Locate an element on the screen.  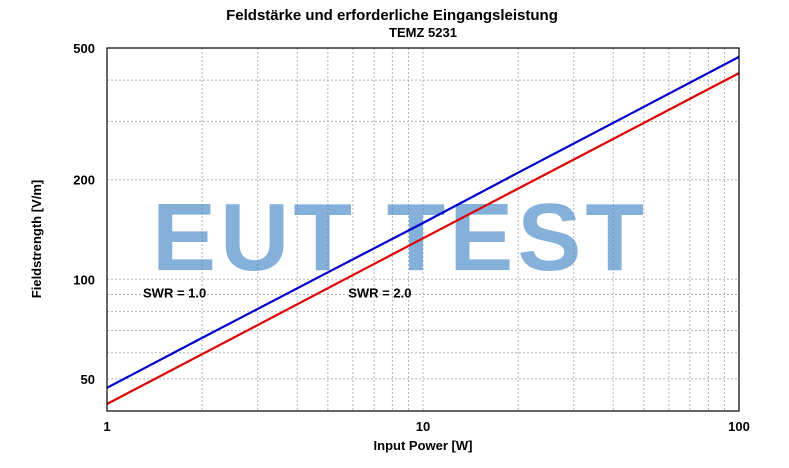
chart-subtitle: TEMZ 5231 is located at coordinates (423, 32).